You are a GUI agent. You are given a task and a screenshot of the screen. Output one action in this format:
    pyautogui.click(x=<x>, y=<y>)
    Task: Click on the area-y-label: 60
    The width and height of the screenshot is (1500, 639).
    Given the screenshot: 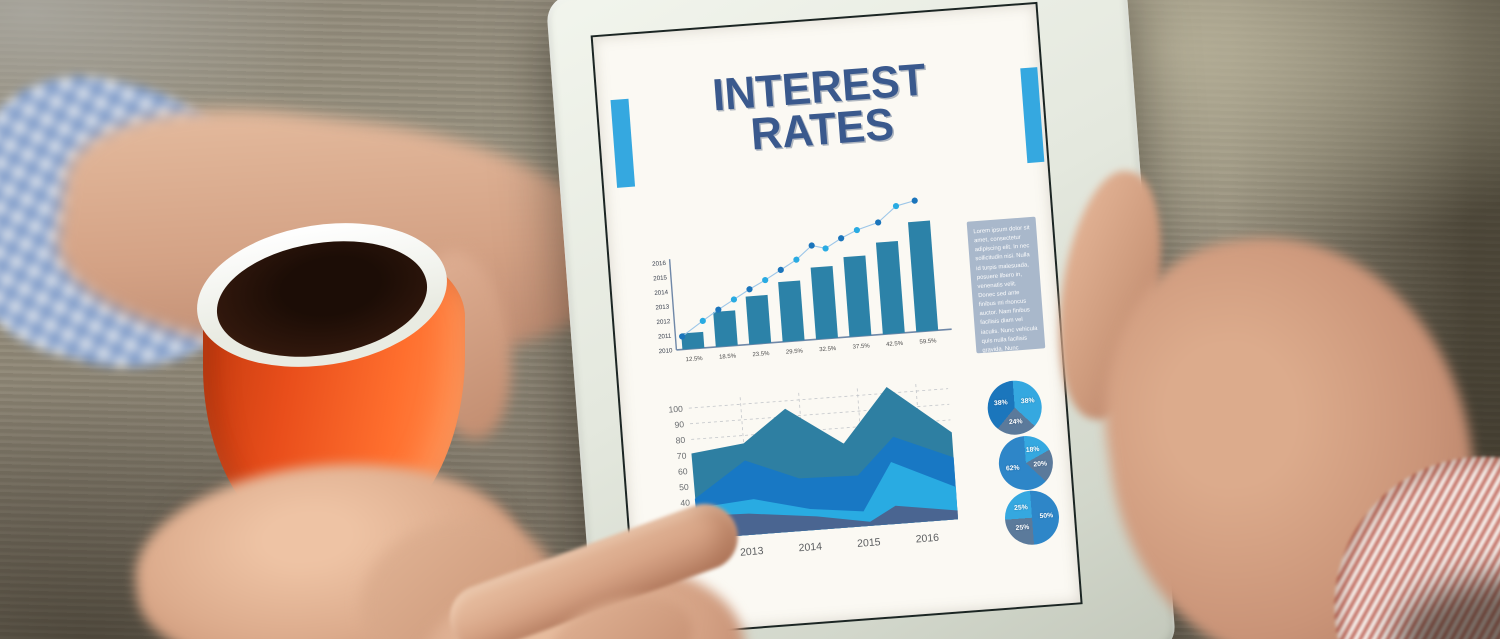 What is the action you would take?
    pyautogui.click(x=683, y=471)
    